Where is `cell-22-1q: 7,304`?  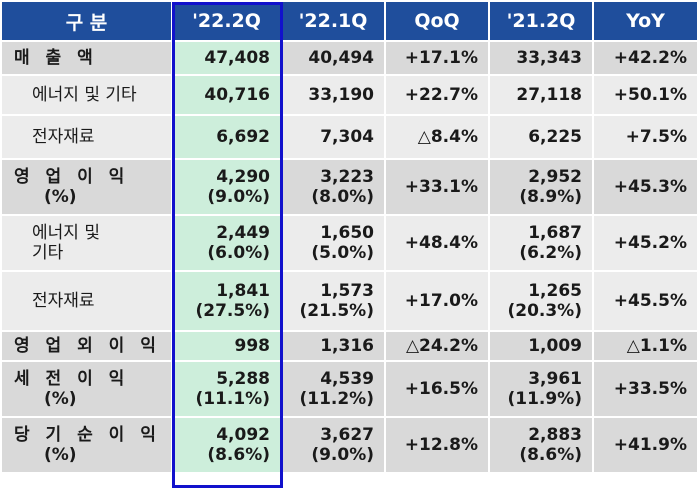 cell-22-1q: 7,304 is located at coordinates (333, 137).